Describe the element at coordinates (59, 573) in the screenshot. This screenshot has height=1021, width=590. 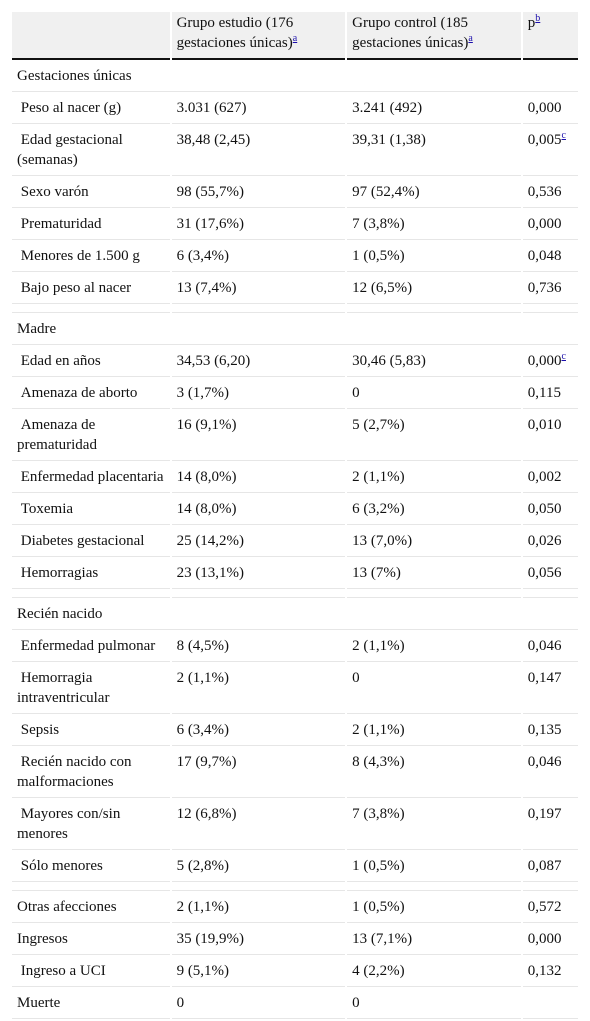
I see `row-label-text: Hemorragias` at that location.